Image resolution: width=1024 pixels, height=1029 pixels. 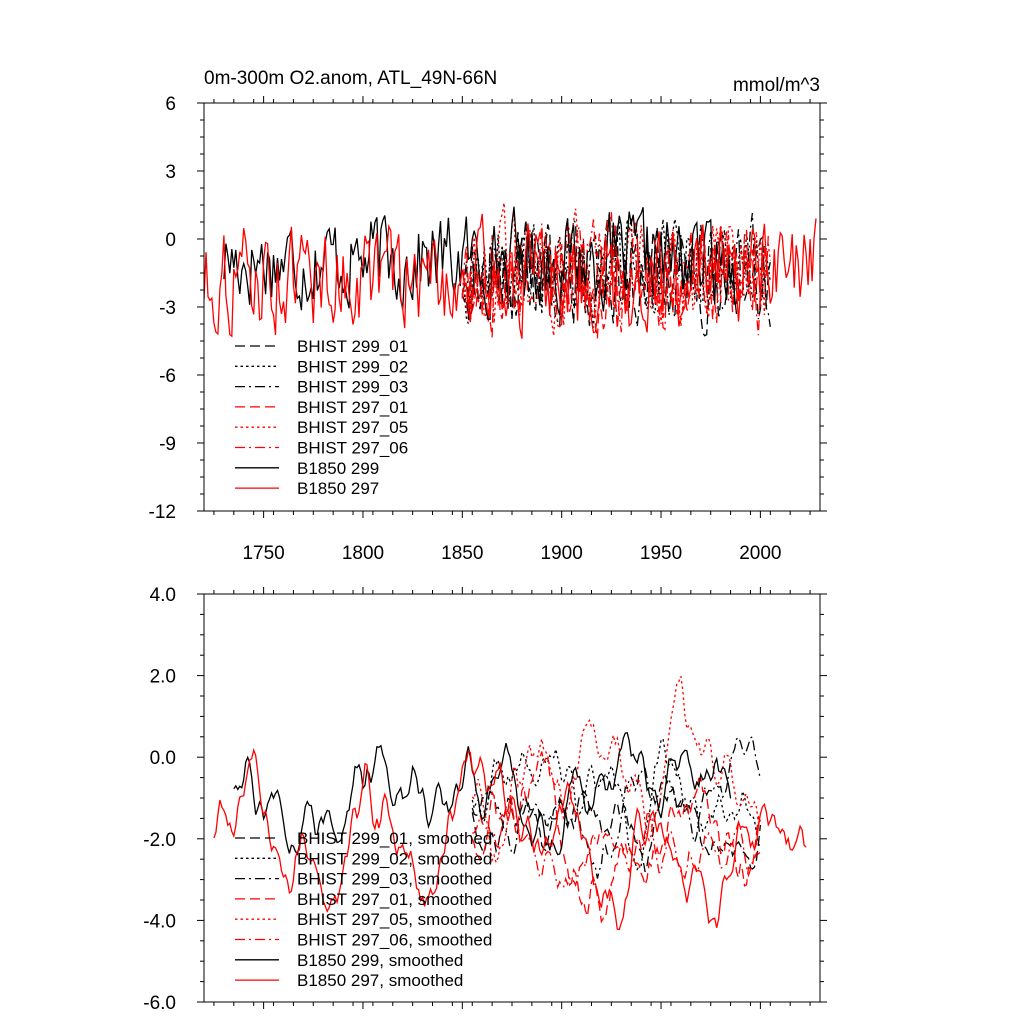 What do you see at coordinates (338, 468) in the screenshot?
I see `legend-label-6: B1850 299` at bounding box center [338, 468].